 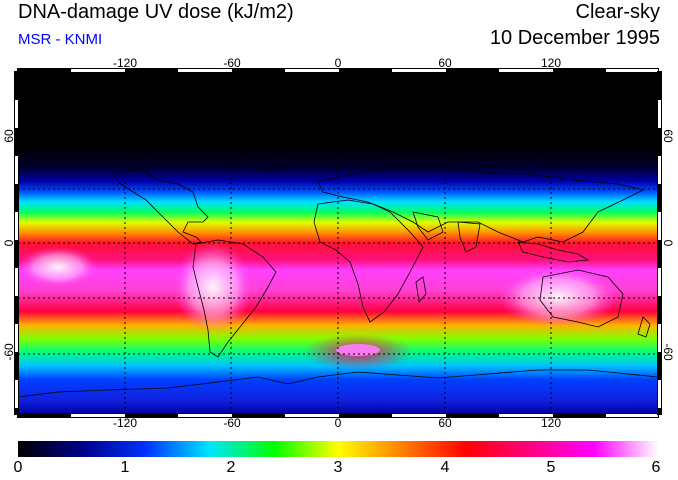 What do you see at coordinates (668, 136) in the screenshot?
I see `right-lat-tick: 60` at bounding box center [668, 136].